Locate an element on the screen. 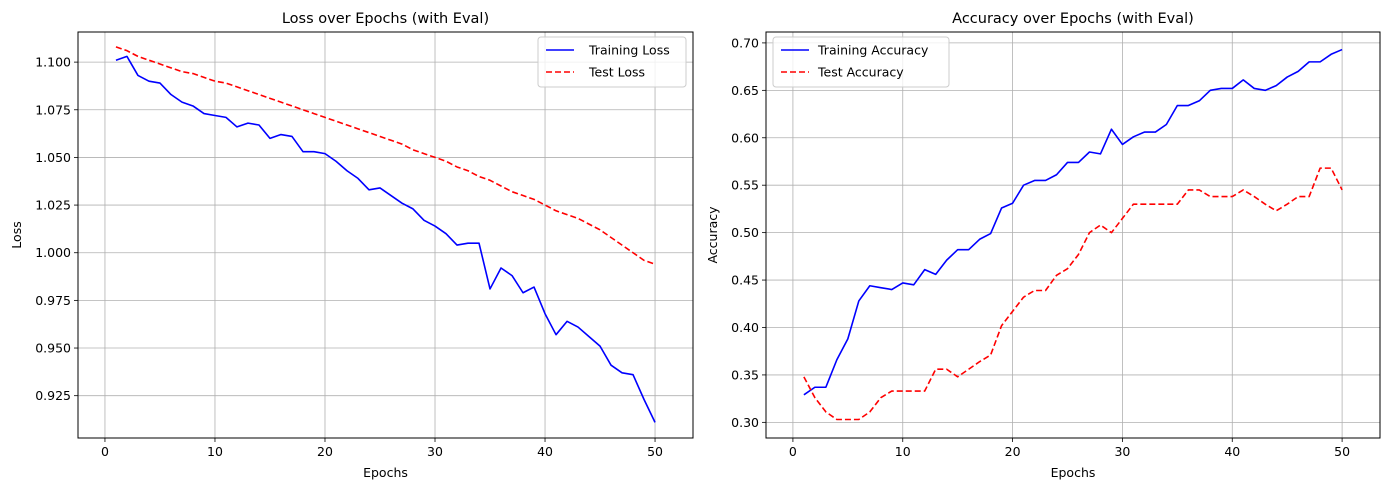 The width and height of the screenshot is (1389, 490). y-tick-label: 0.950 is located at coordinates (53, 348).